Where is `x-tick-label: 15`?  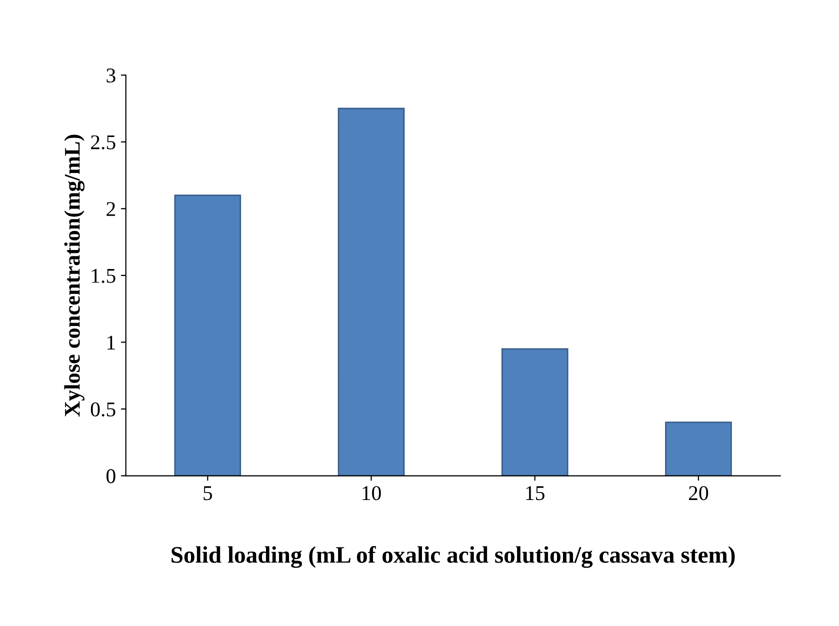 x-tick-label: 15 is located at coordinates (535, 493).